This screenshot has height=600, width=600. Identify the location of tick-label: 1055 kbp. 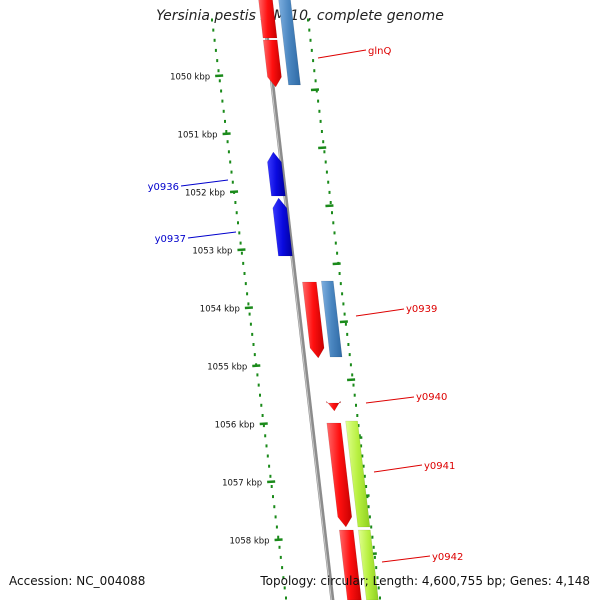
(227, 368).